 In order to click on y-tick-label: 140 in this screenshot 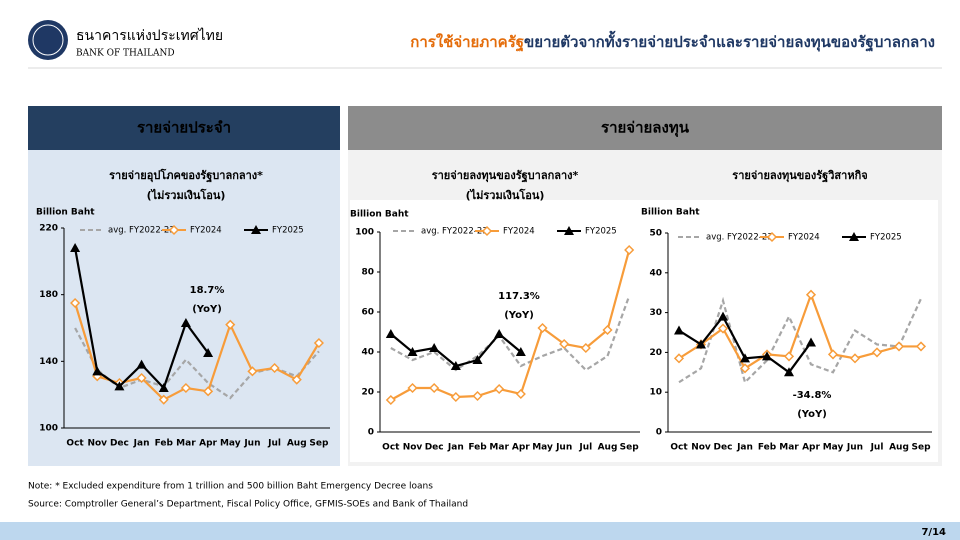, I will do `click(48, 362)`.